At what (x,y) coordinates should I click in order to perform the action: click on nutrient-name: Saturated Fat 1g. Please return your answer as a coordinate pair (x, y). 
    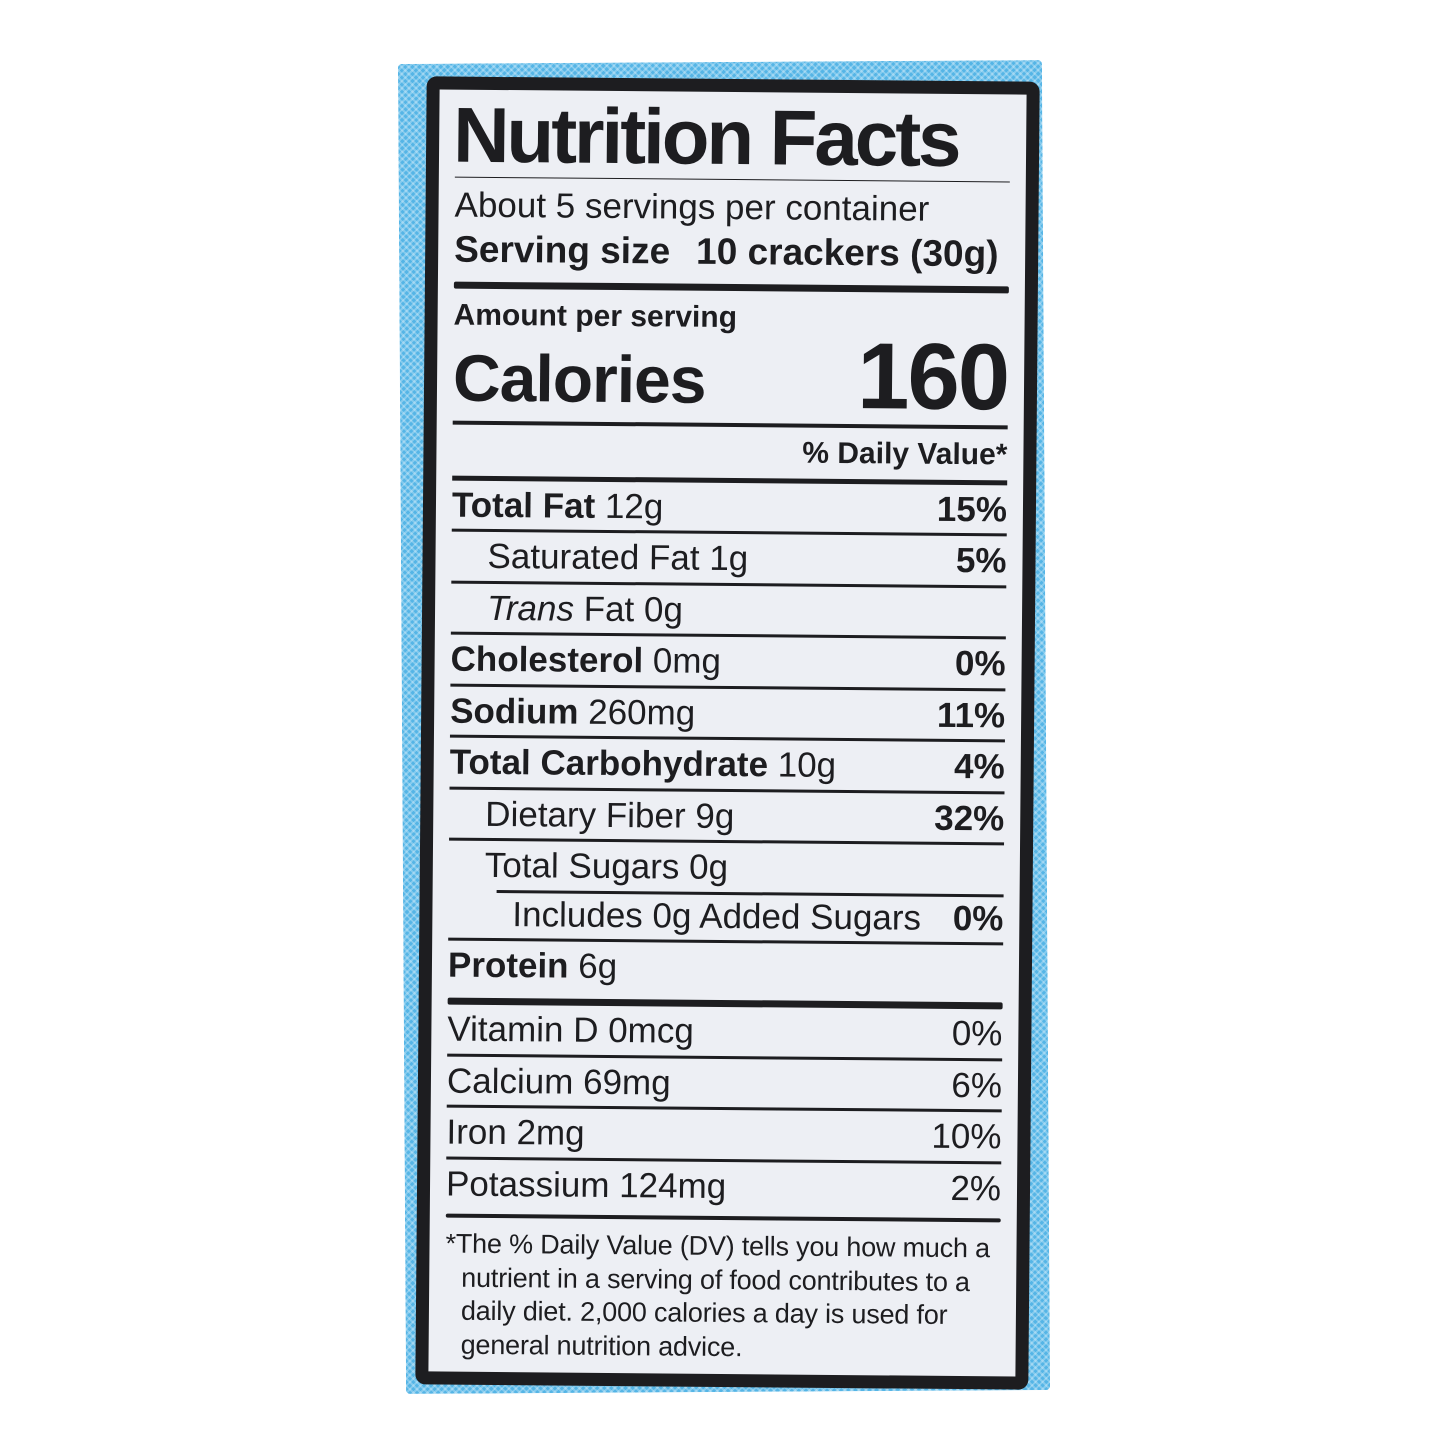
    Looking at the image, I should click on (618, 557).